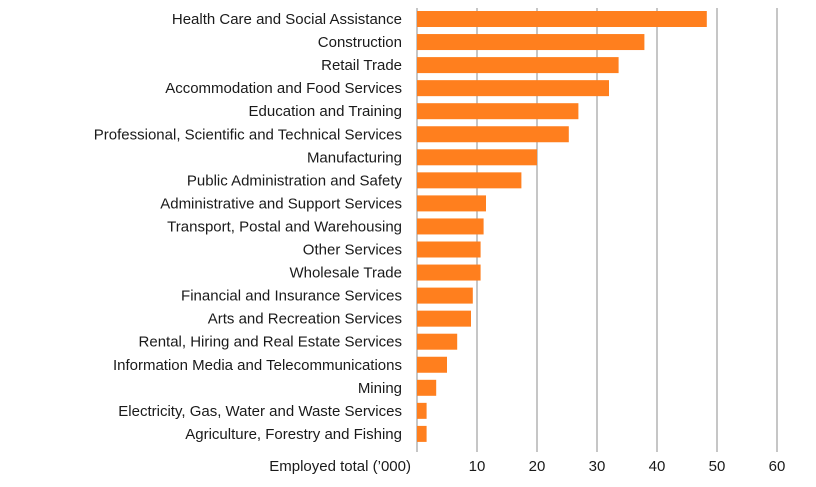  Describe the element at coordinates (270, 342) in the screenshot. I see `category-label: Rental, Hiring and Real Estate Services` at that location.